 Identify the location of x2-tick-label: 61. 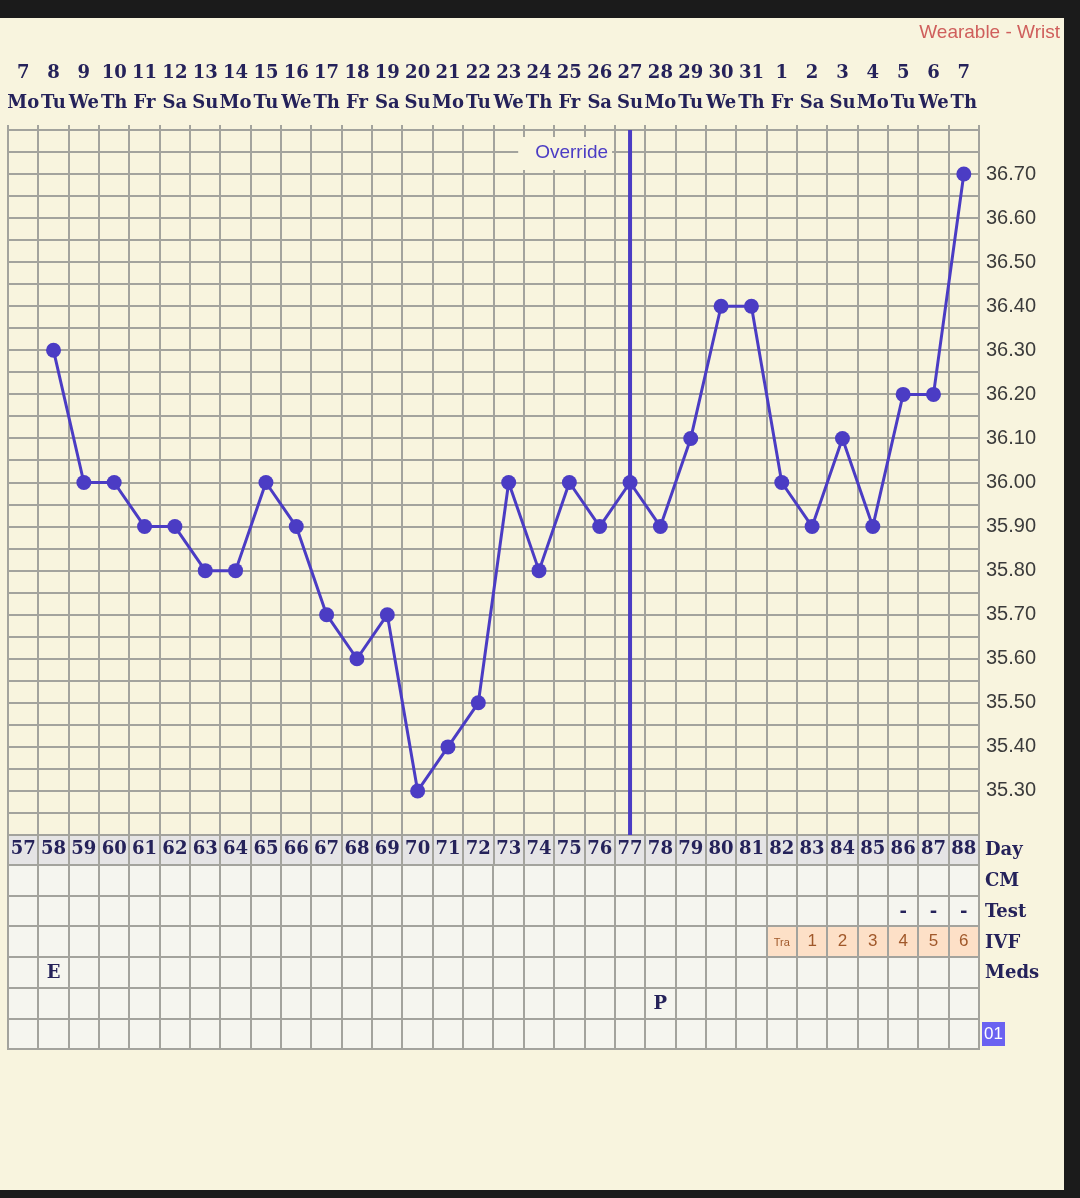
(145, 848).